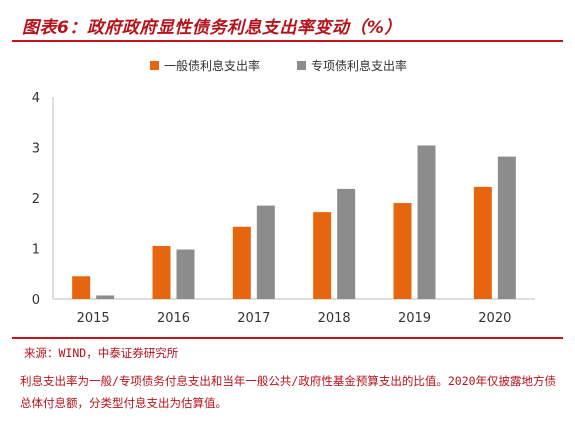  What do you see at coordinates (359, 65) in the screenshot?
I see `legend-label-special-debt: 专项债利息支出率` at bounding box center [359, 65].